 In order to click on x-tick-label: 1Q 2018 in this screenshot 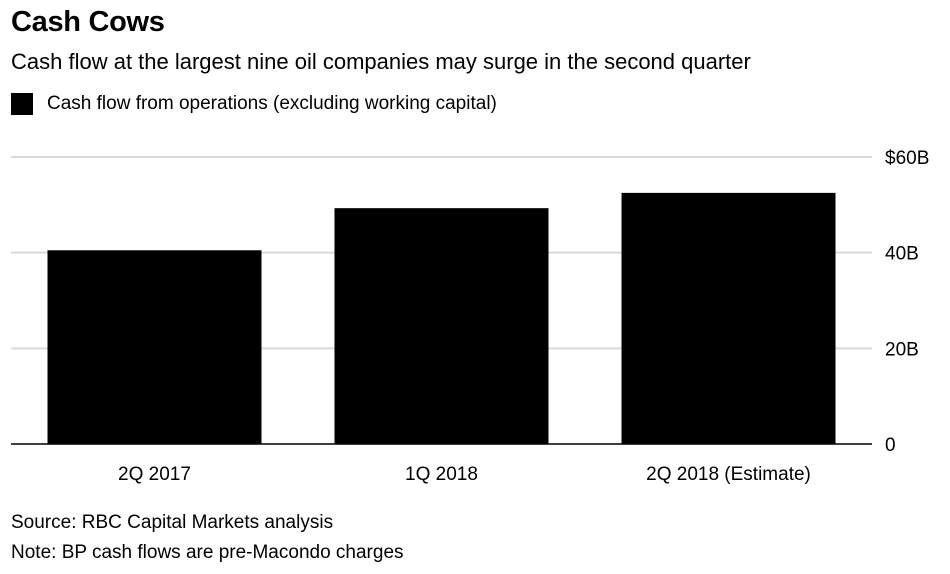, I will do `click(441, 474)`.